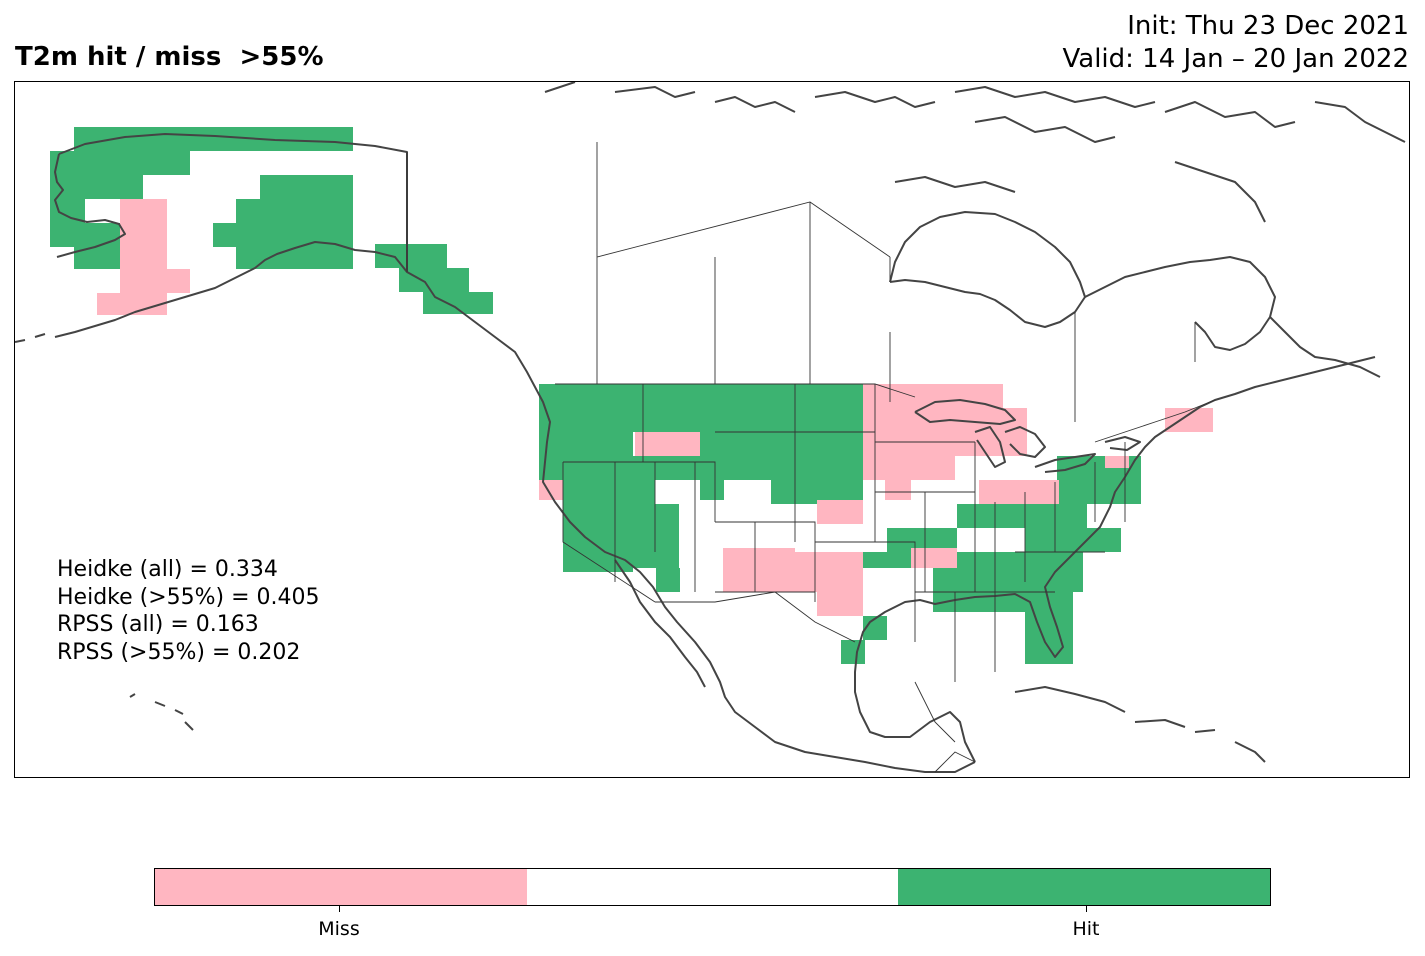 The image size is (1425, 956). I want to click on heidke-55: Heidke (>55%) = 0.405, so click(188, 597).